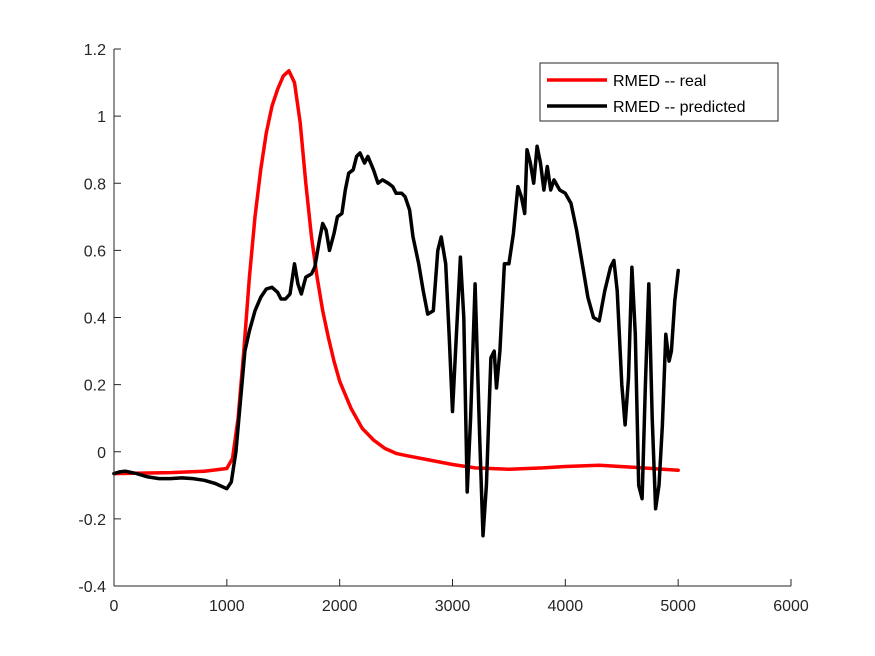  Describe the element at coordinates (566, 606) in the screenshot. I see `x-tick-label: 4000` at that location.